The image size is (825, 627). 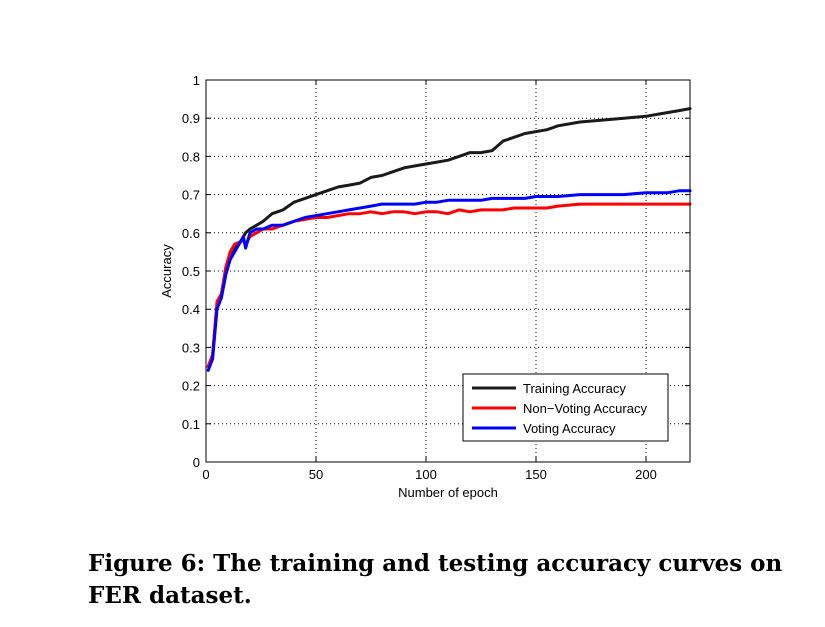 I want to click on x-tick-label: 150, so click(x=536, y=474).